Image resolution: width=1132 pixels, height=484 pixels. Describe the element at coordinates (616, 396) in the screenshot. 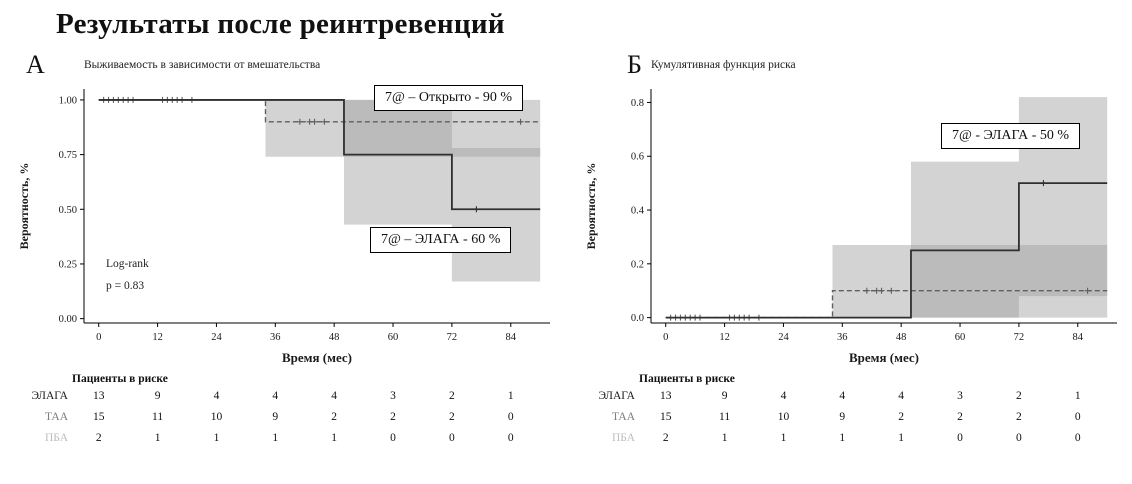

I see `risk-row-label: ЭЛАГА` at that location.